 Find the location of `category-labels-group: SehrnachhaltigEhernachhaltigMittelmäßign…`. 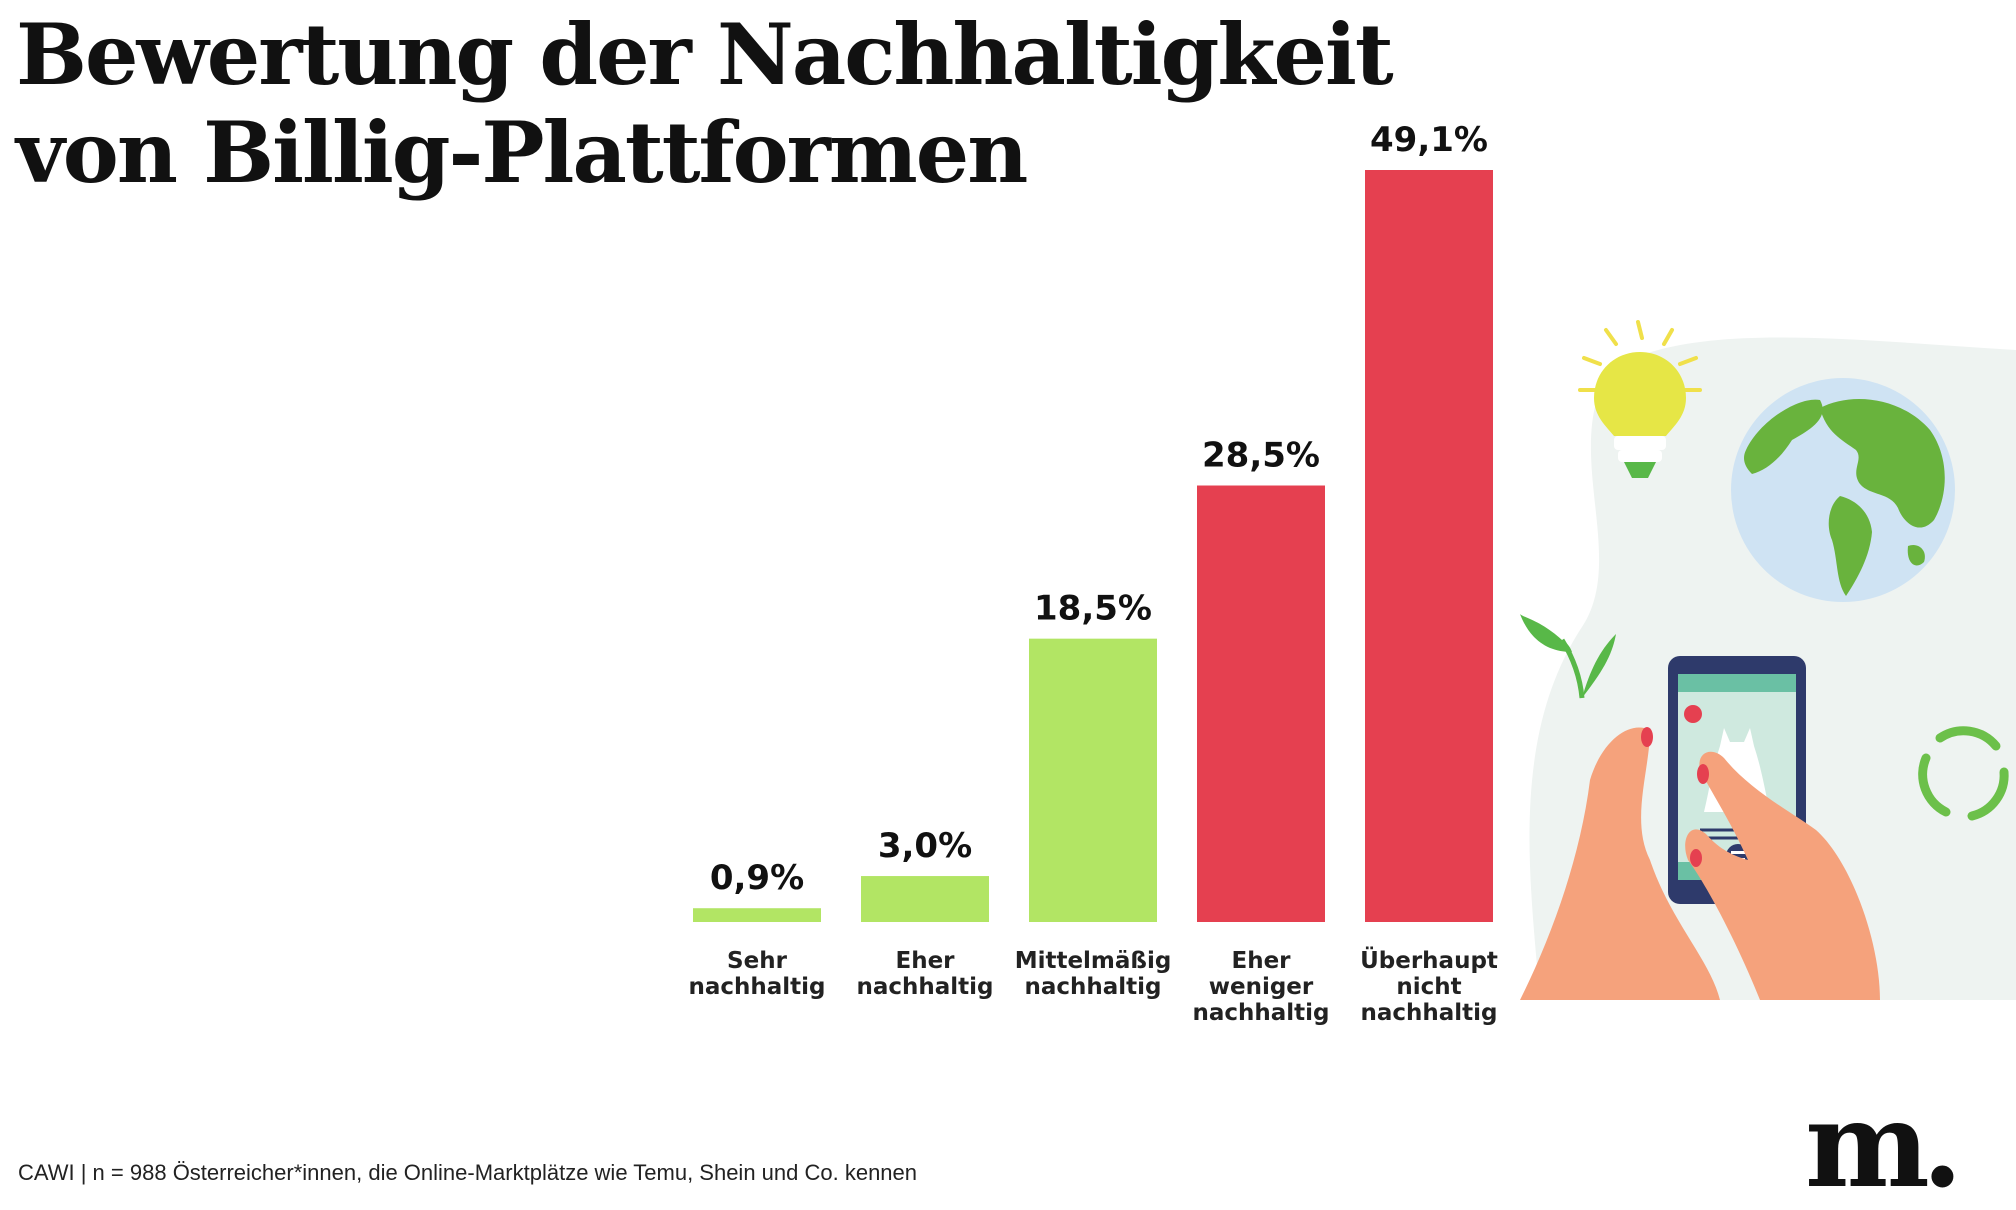

category-labels-group: SehrnachhaltigEhernachhaltigMittelmäßign… is located at coordinates (1092, 986).